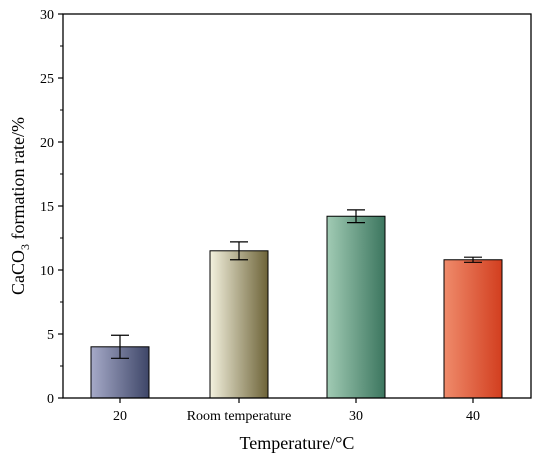 The height and width of the screenshot is (460, 550). I want to click on y-axis: 0 5 10 15 20 25 30, so click(51, 207).